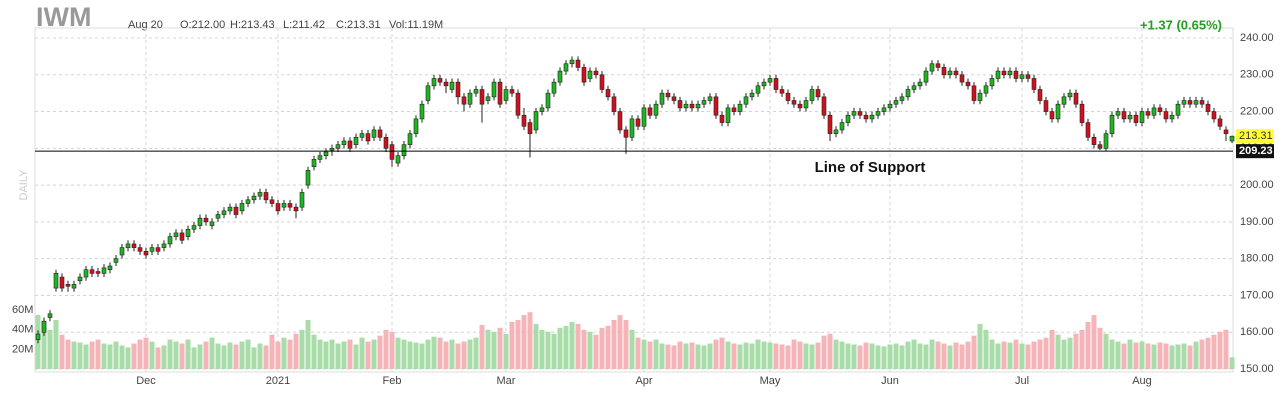 The height and width of the screenshot is (400, 1280). Describe the element at coordinates (1257, 222) in the screenshot. I see `y-tick-label: 190.00` at that location.